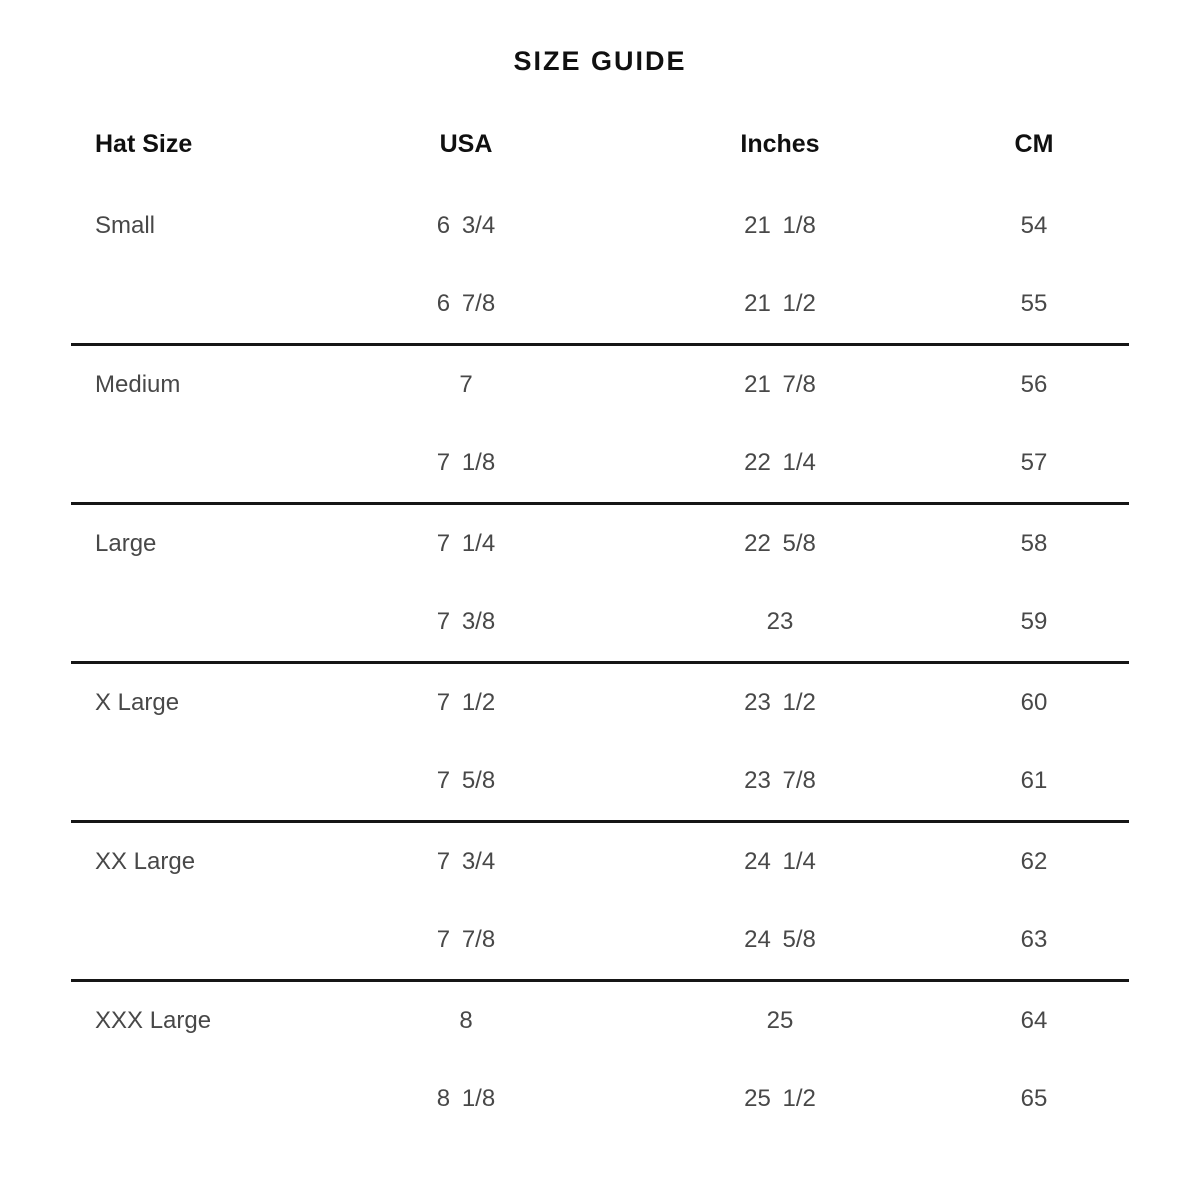  Describe the element at coordinates (466, 1020) in the screenshot. I see `usa-cell: 8` at that location.